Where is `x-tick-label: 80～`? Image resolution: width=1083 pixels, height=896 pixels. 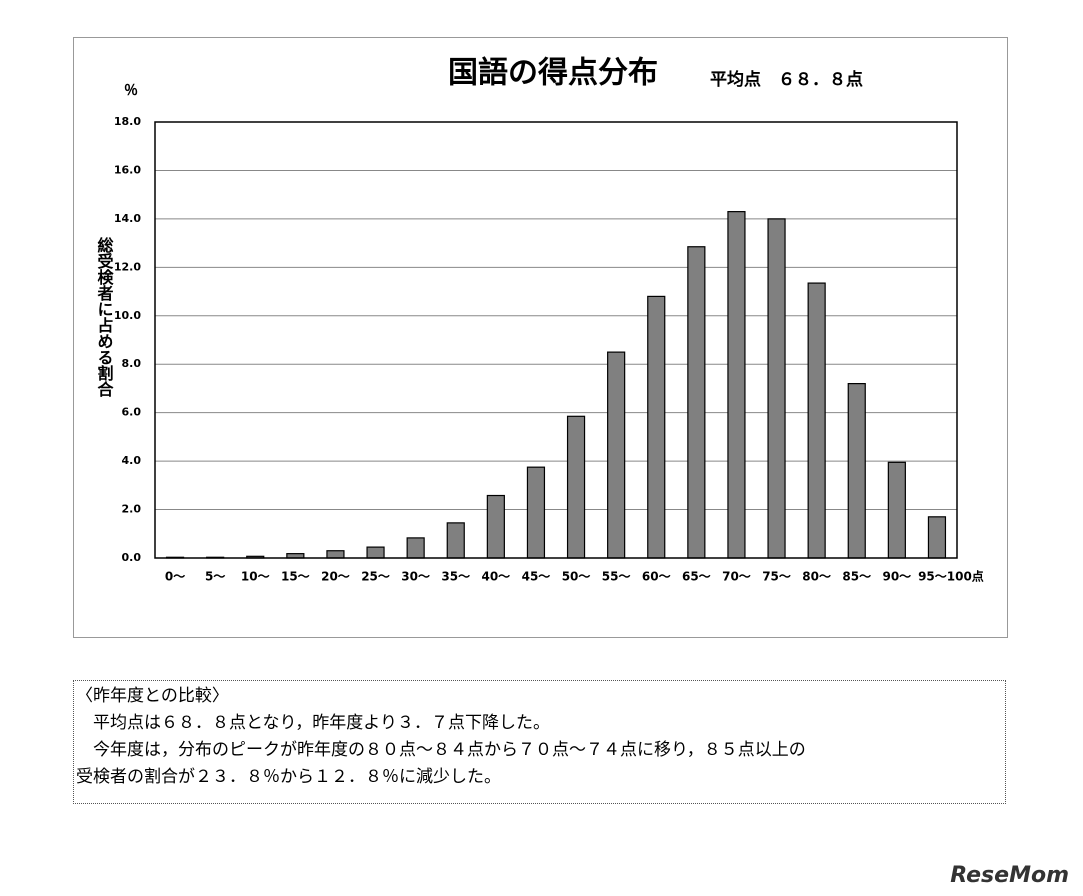 x-tick-label: 80～ is located at coordinates (816, 577).